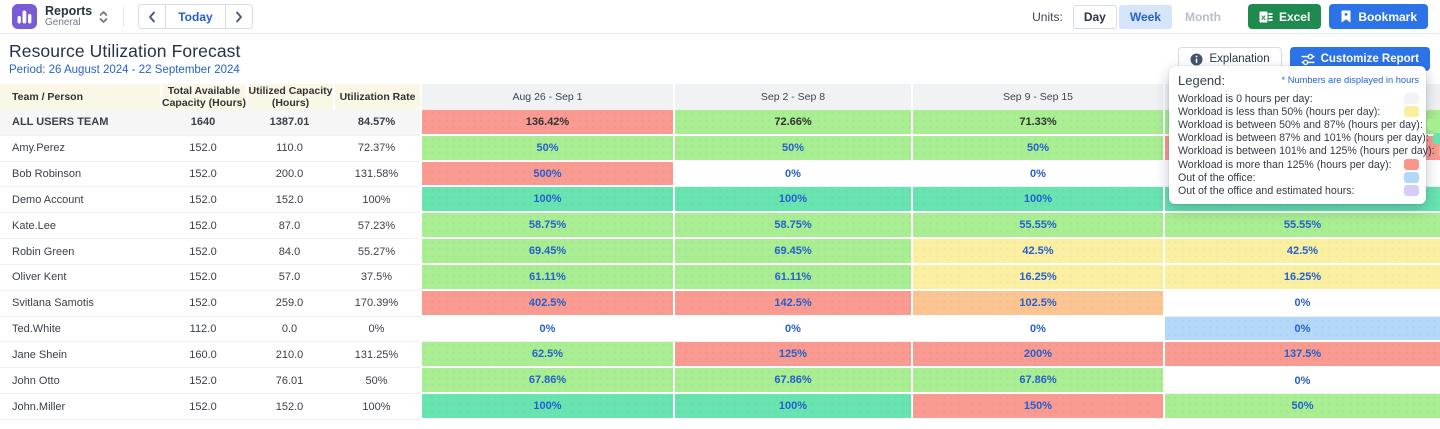 The width and height of the screenshot is (1440, 429). Describe the element at coordinates (1298, 177) in the screenshot. I see `legend-item: Out of the office:` at that location.